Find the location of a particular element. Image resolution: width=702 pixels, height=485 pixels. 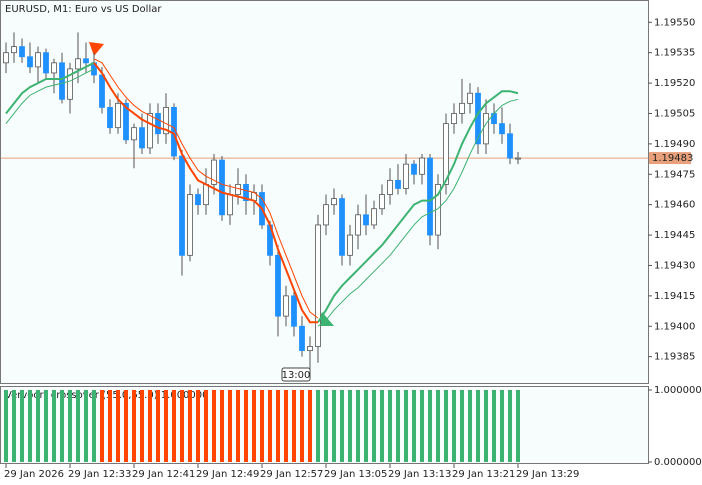

y-tick-label: 1.19475 is located at coordinates (674, 174).